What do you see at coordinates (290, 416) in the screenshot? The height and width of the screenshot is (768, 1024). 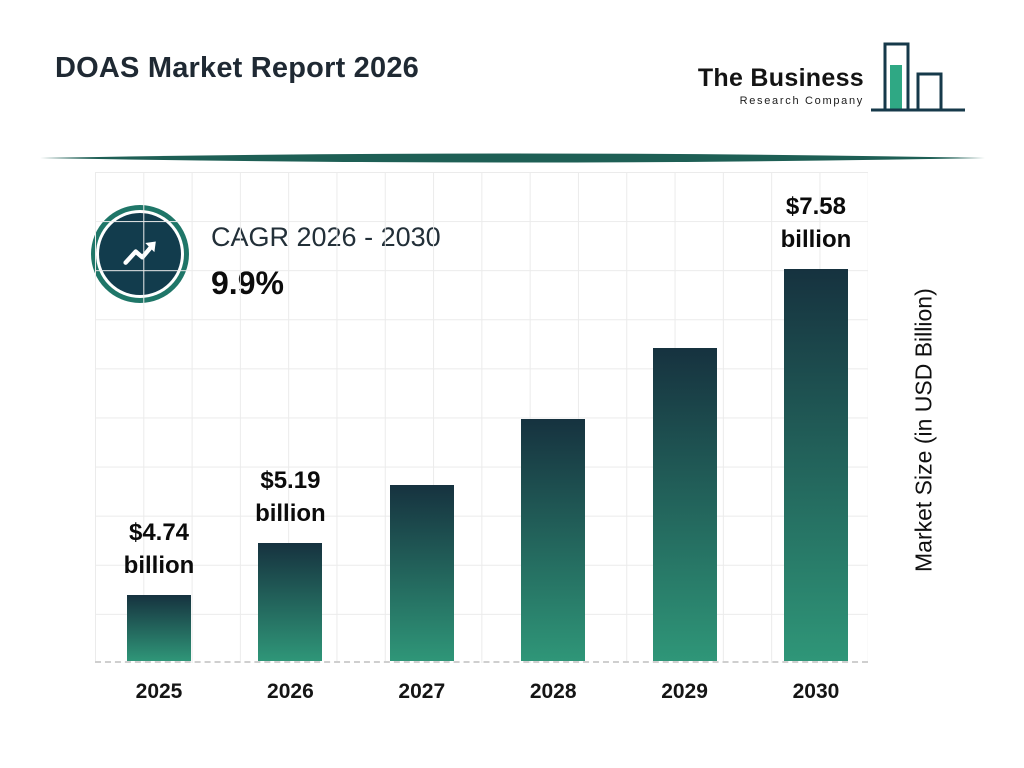 I see `bar-column-2026: $5.19 billion` at bounding box center [290, 416].